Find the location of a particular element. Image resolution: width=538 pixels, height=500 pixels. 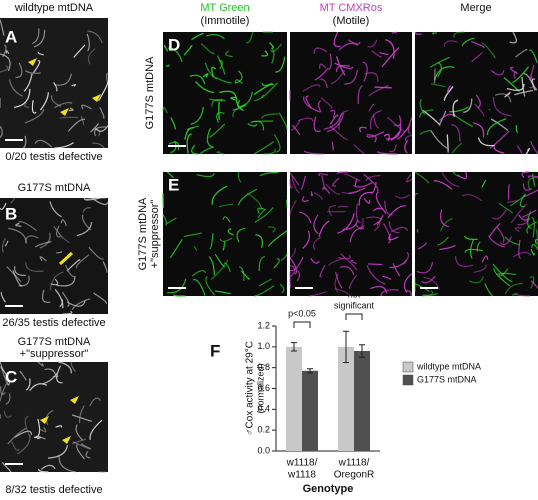

y-tick-label: 0.8 is located at coordinates (263, 367).